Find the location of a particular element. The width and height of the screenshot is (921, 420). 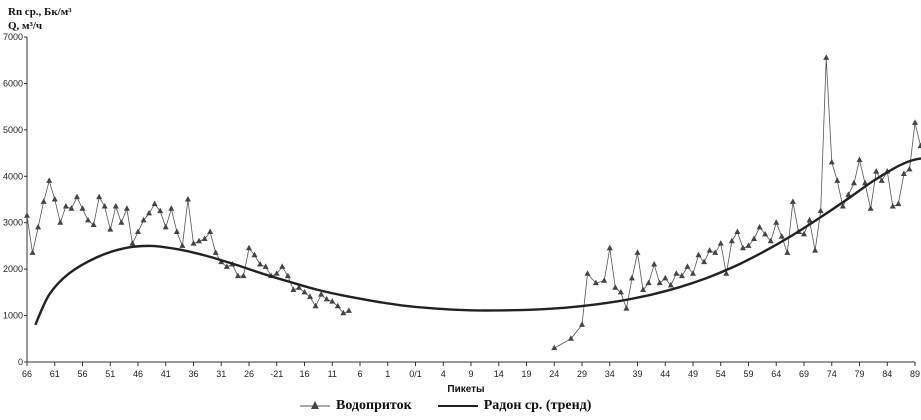

x-tick-label: 9 is located at coordinates (470, 374).